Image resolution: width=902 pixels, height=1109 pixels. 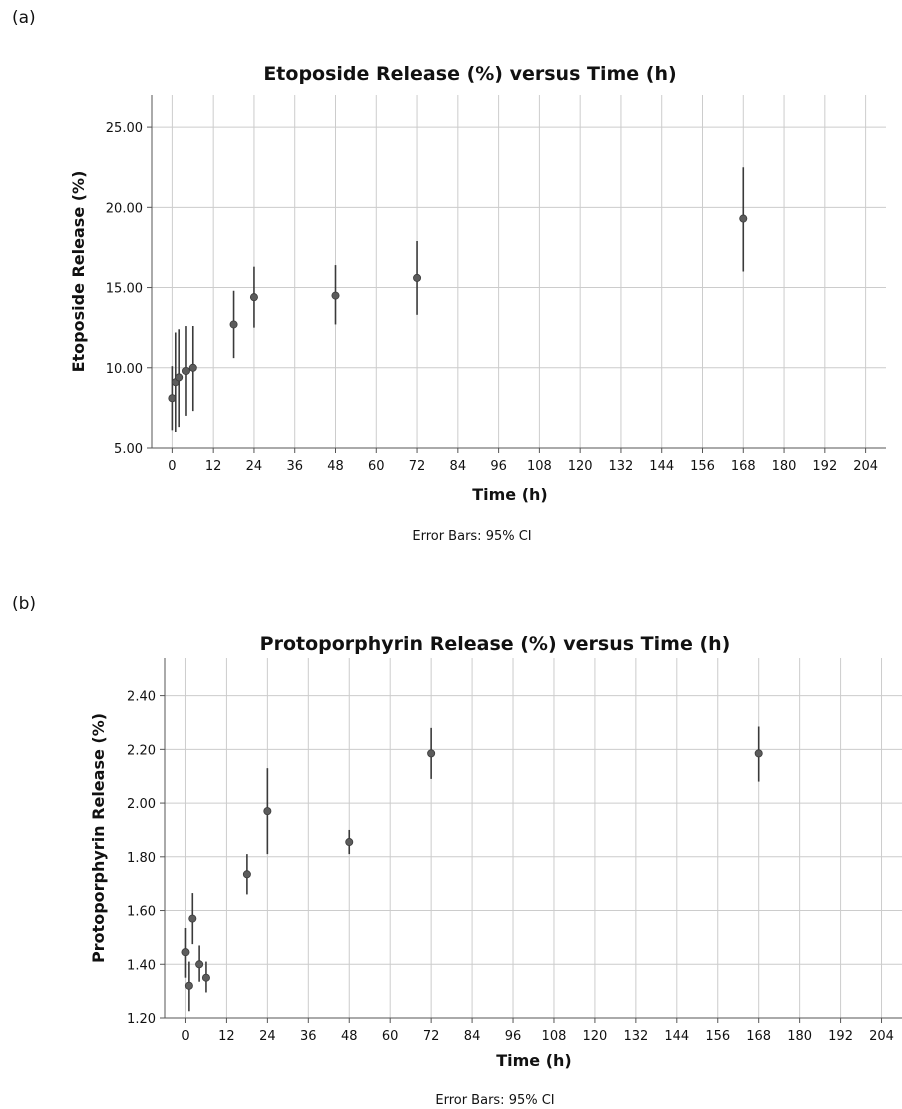 What do you see at coordinates (124, 289) in the screenshot?
I see `y-tick-label: 15.00` at bounding box center [124, 289].